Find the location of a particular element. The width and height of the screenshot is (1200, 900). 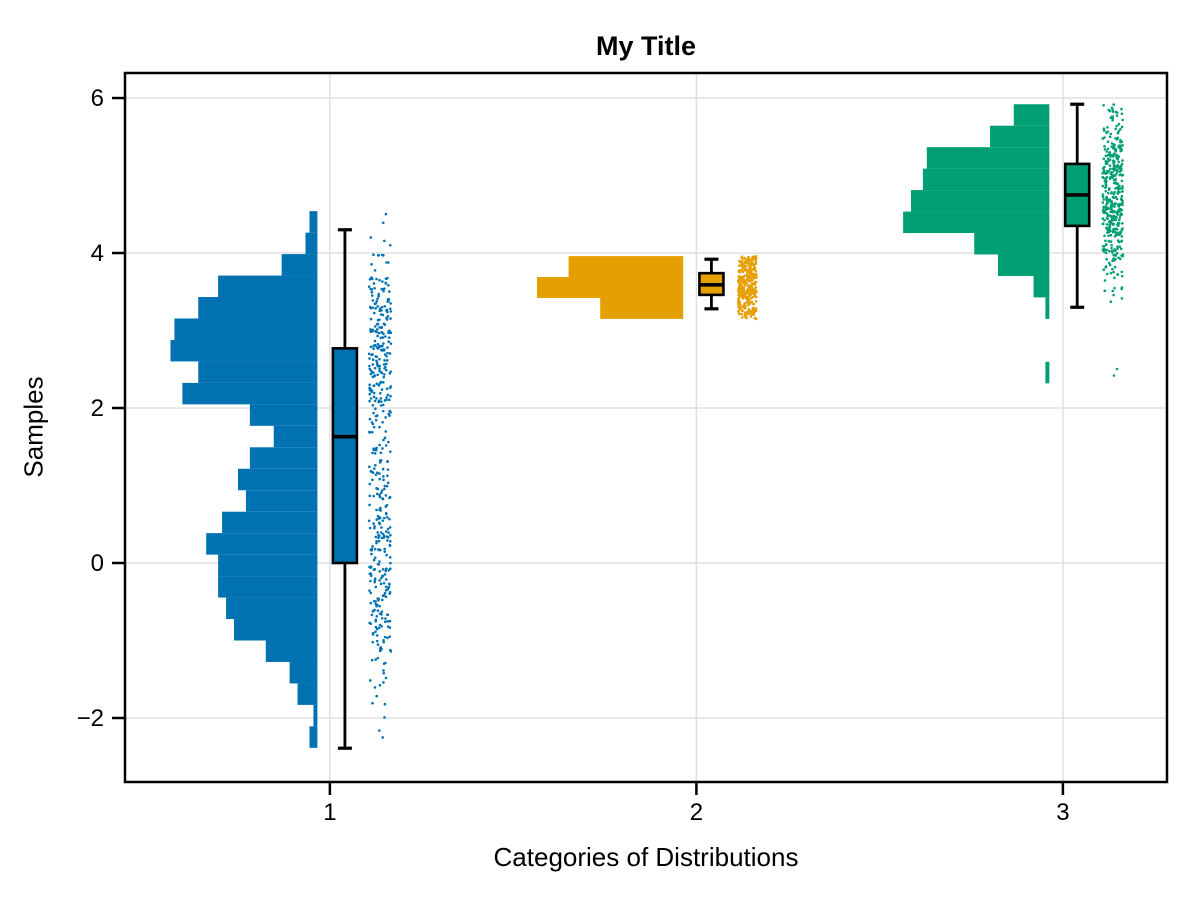

y-tick-label: 4 is located at coordinates (97, 253).